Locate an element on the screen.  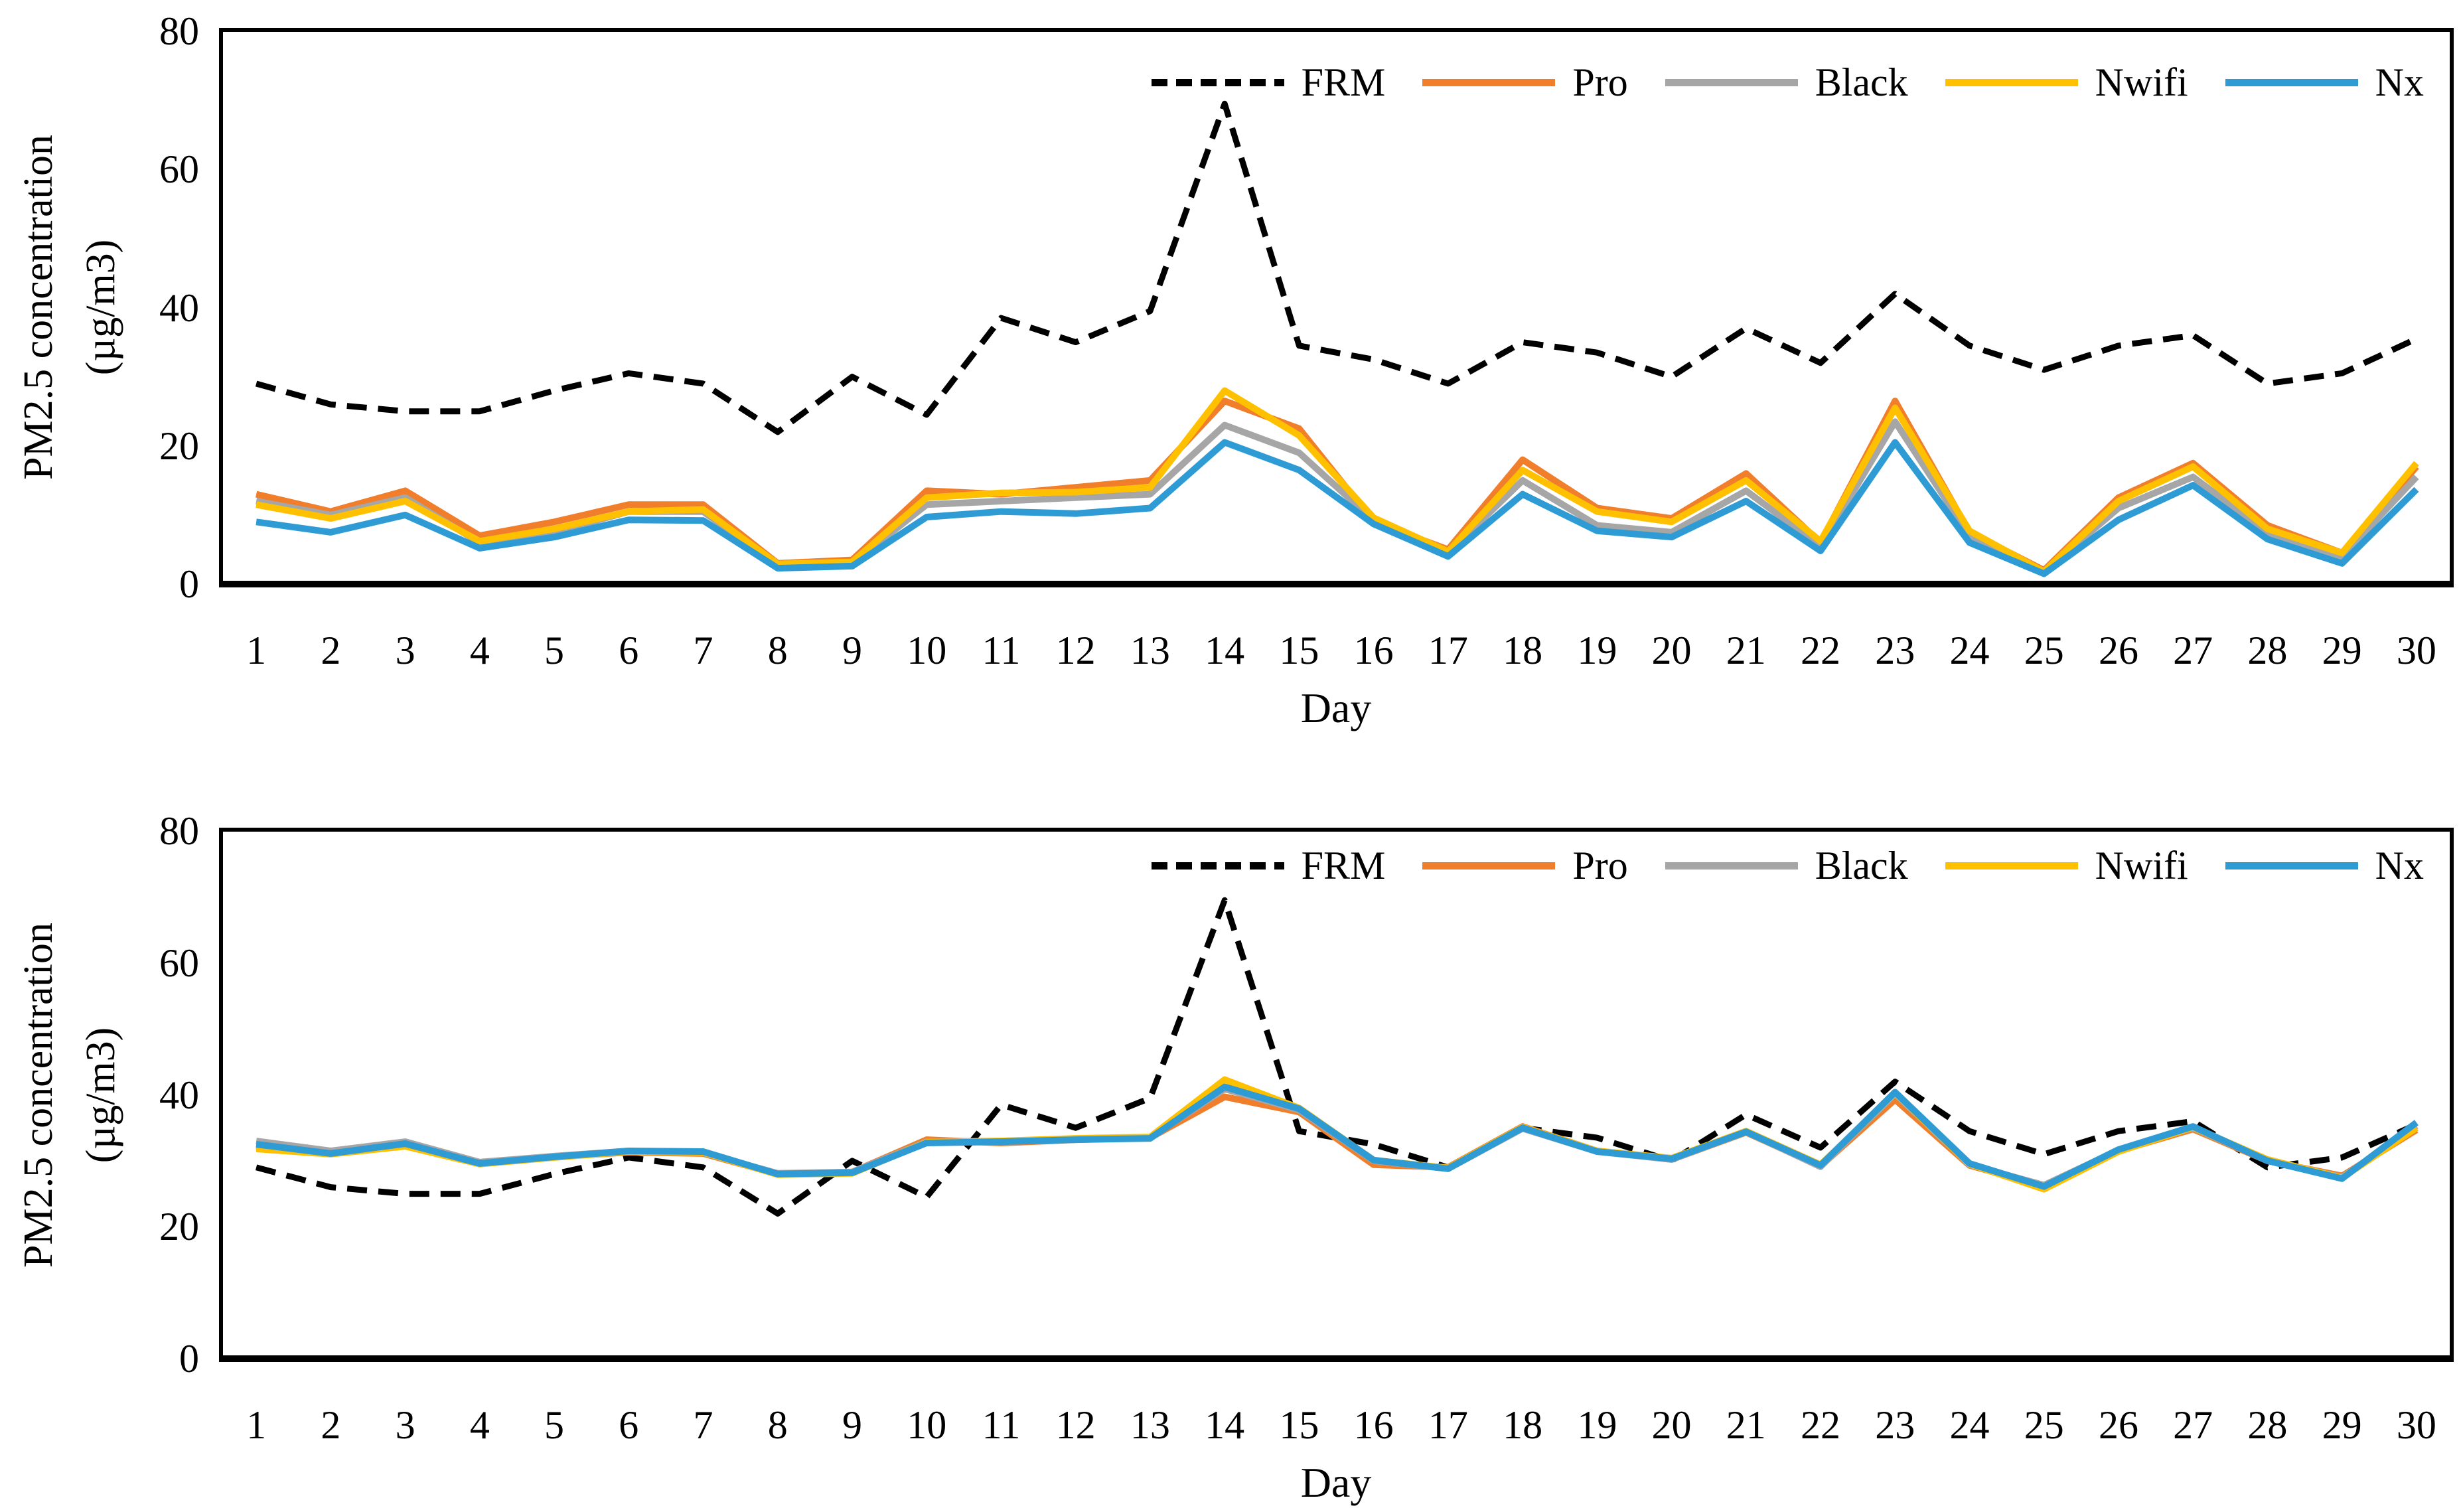
legend-item-nx: Nx is located at coordinates (2324, 865).